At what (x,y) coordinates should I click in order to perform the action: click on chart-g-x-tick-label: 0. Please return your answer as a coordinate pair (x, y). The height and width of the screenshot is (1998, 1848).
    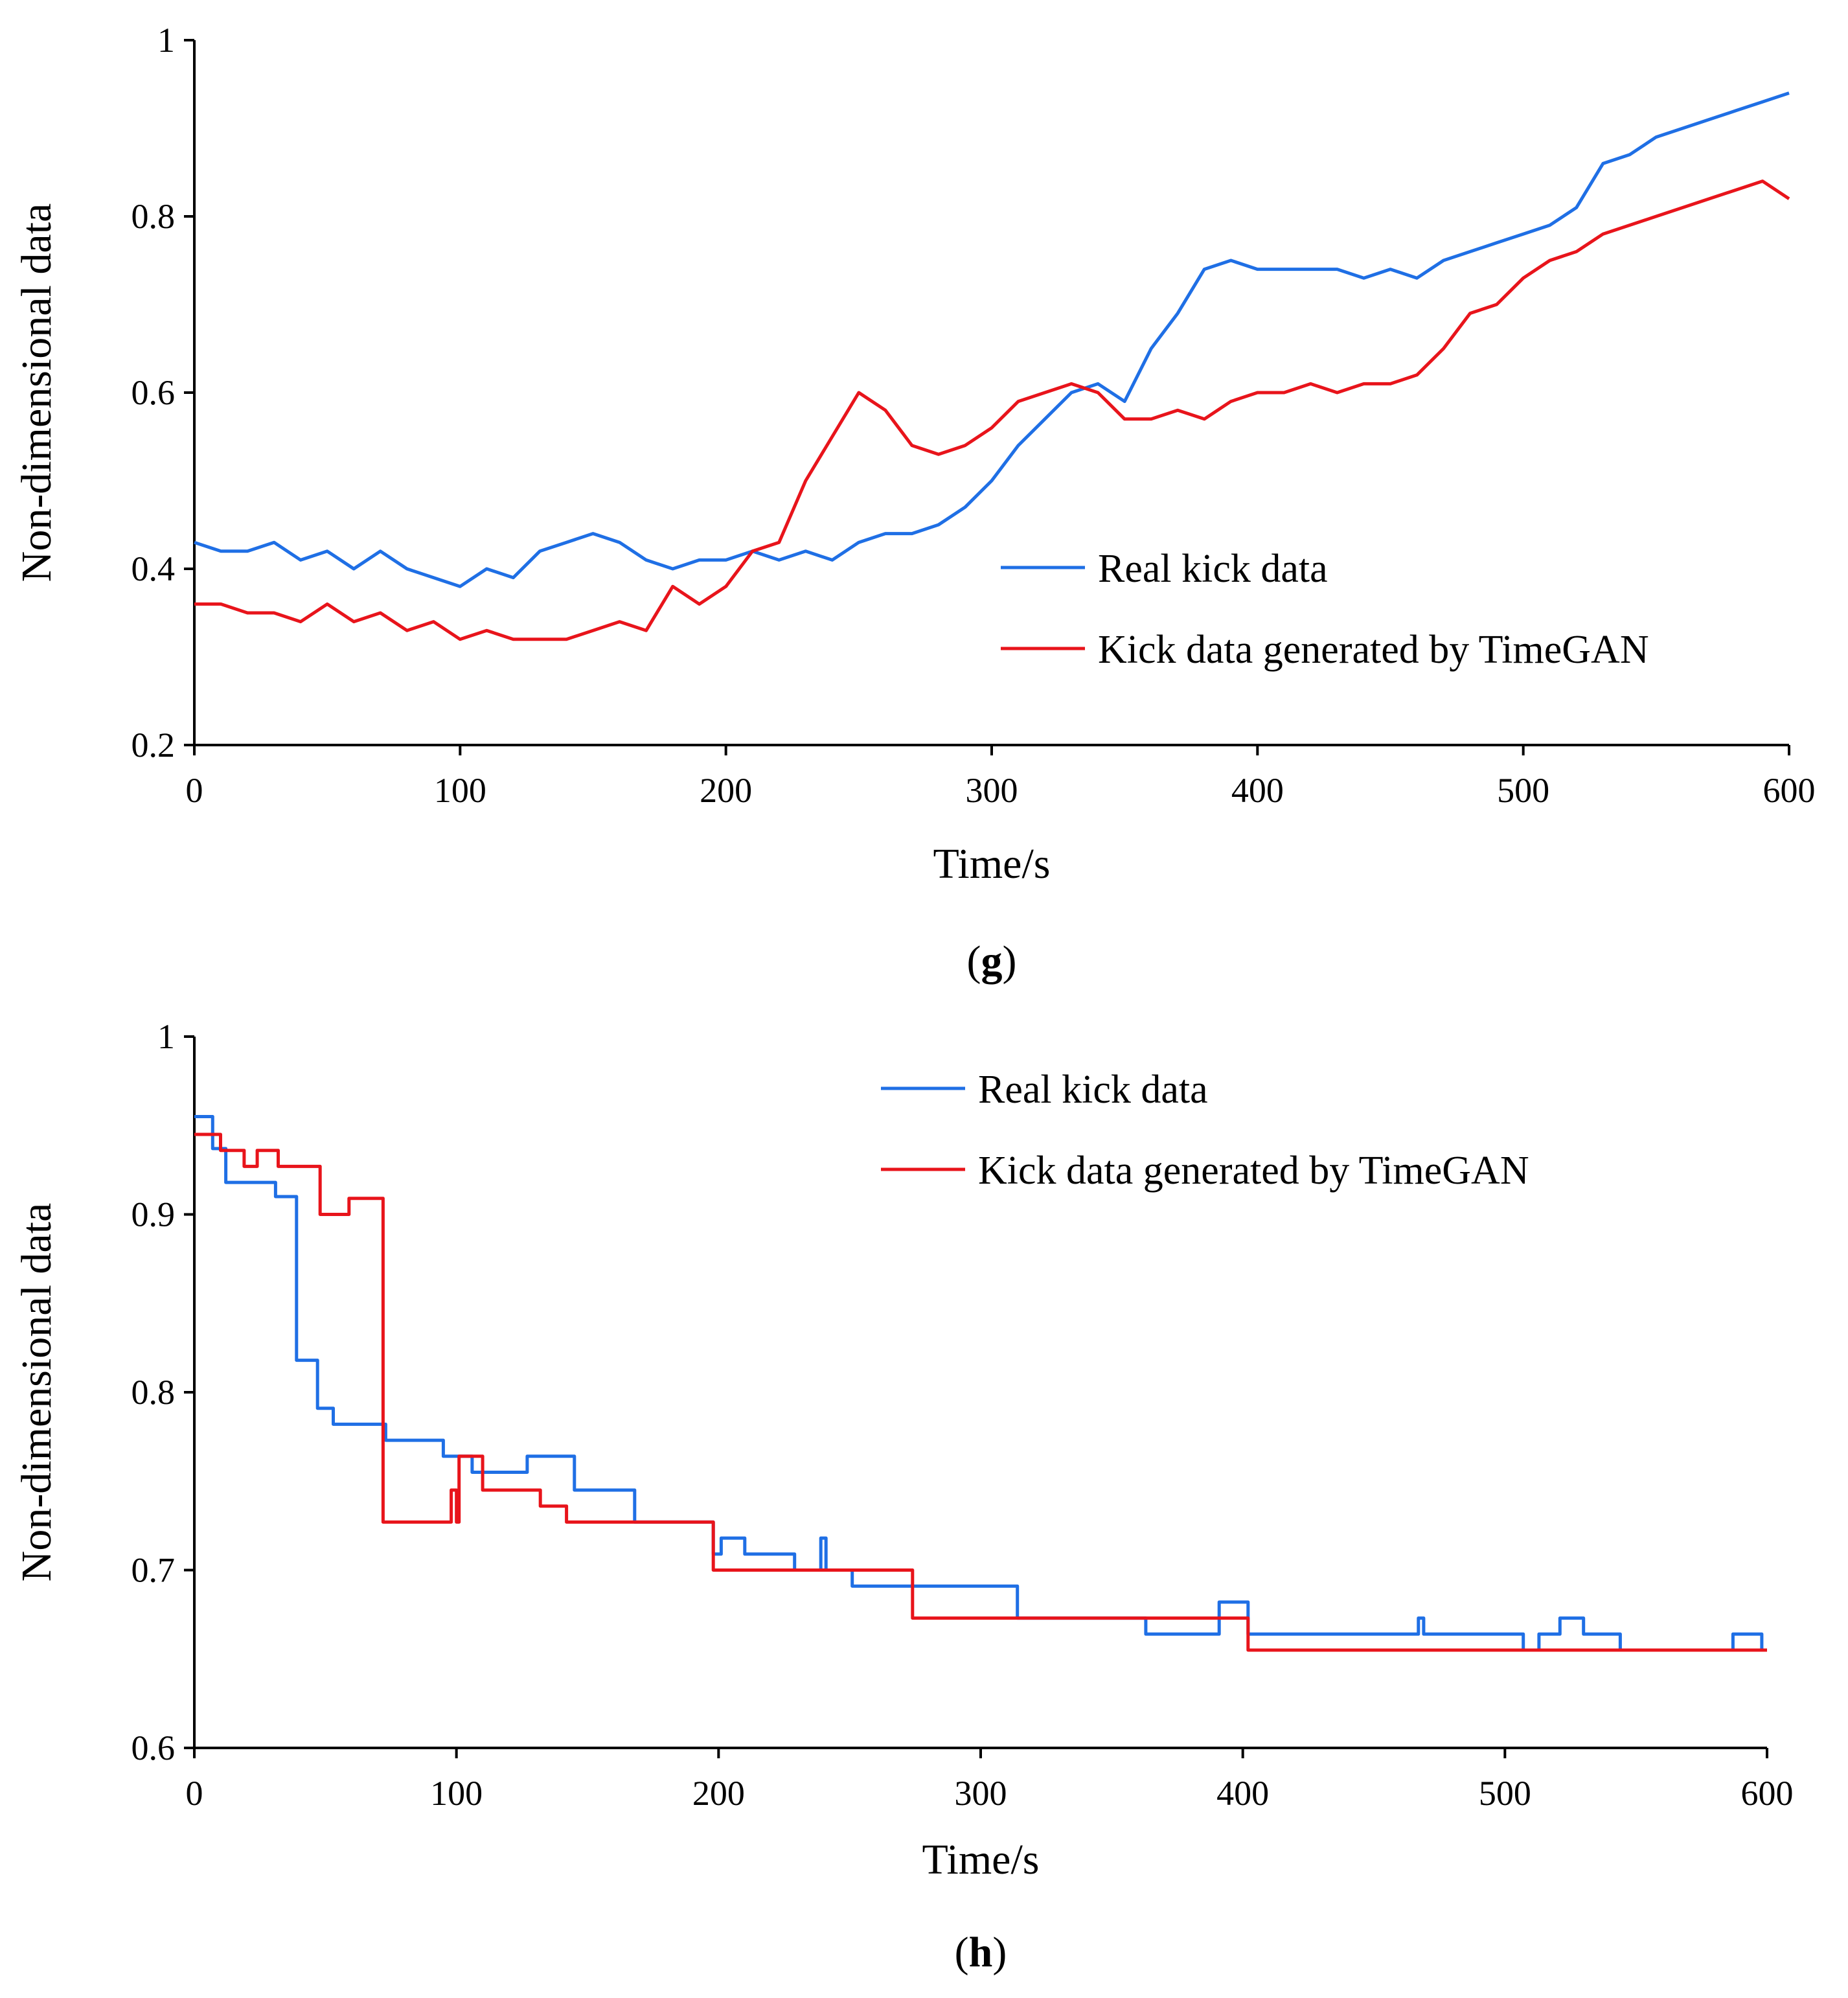
    Looking at the image, I should click on (194, 790).